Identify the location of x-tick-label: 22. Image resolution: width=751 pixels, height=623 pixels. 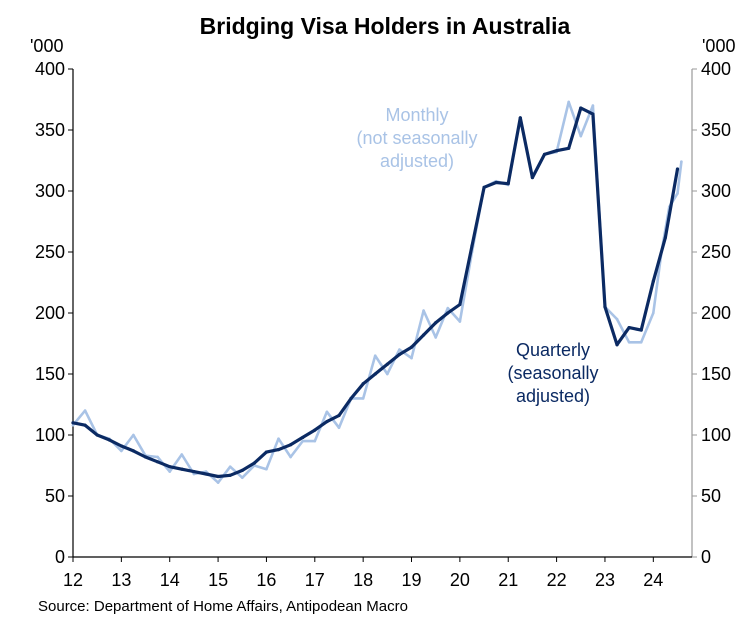
(557, 580).